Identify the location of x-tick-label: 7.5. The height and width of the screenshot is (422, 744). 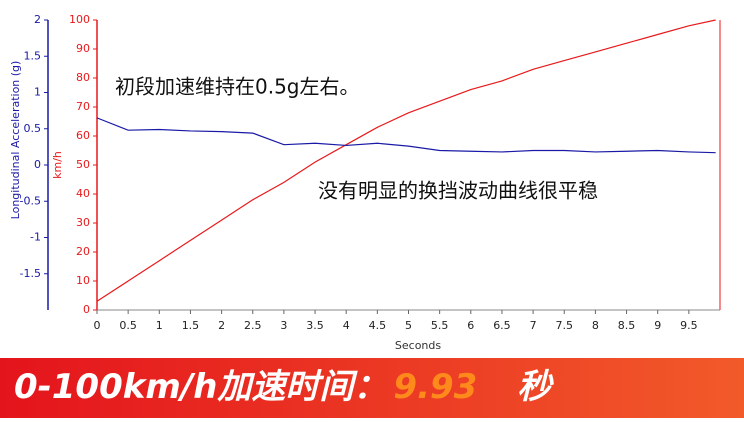
(565, 325).